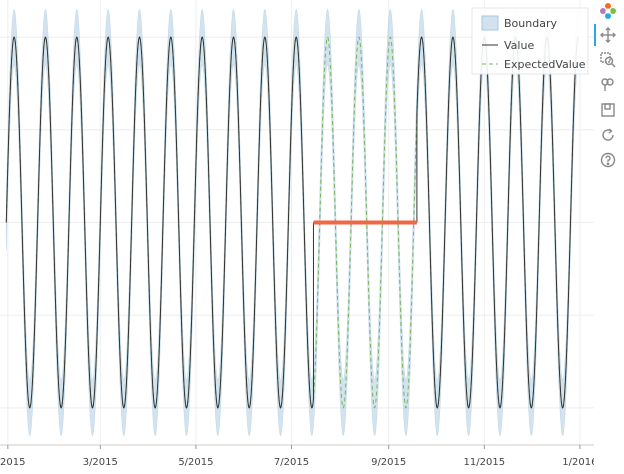 Image resolution: width=624 pixels, height=474 pixels. I want to click on x-tick-label: 7/2015, so click(291, 462).